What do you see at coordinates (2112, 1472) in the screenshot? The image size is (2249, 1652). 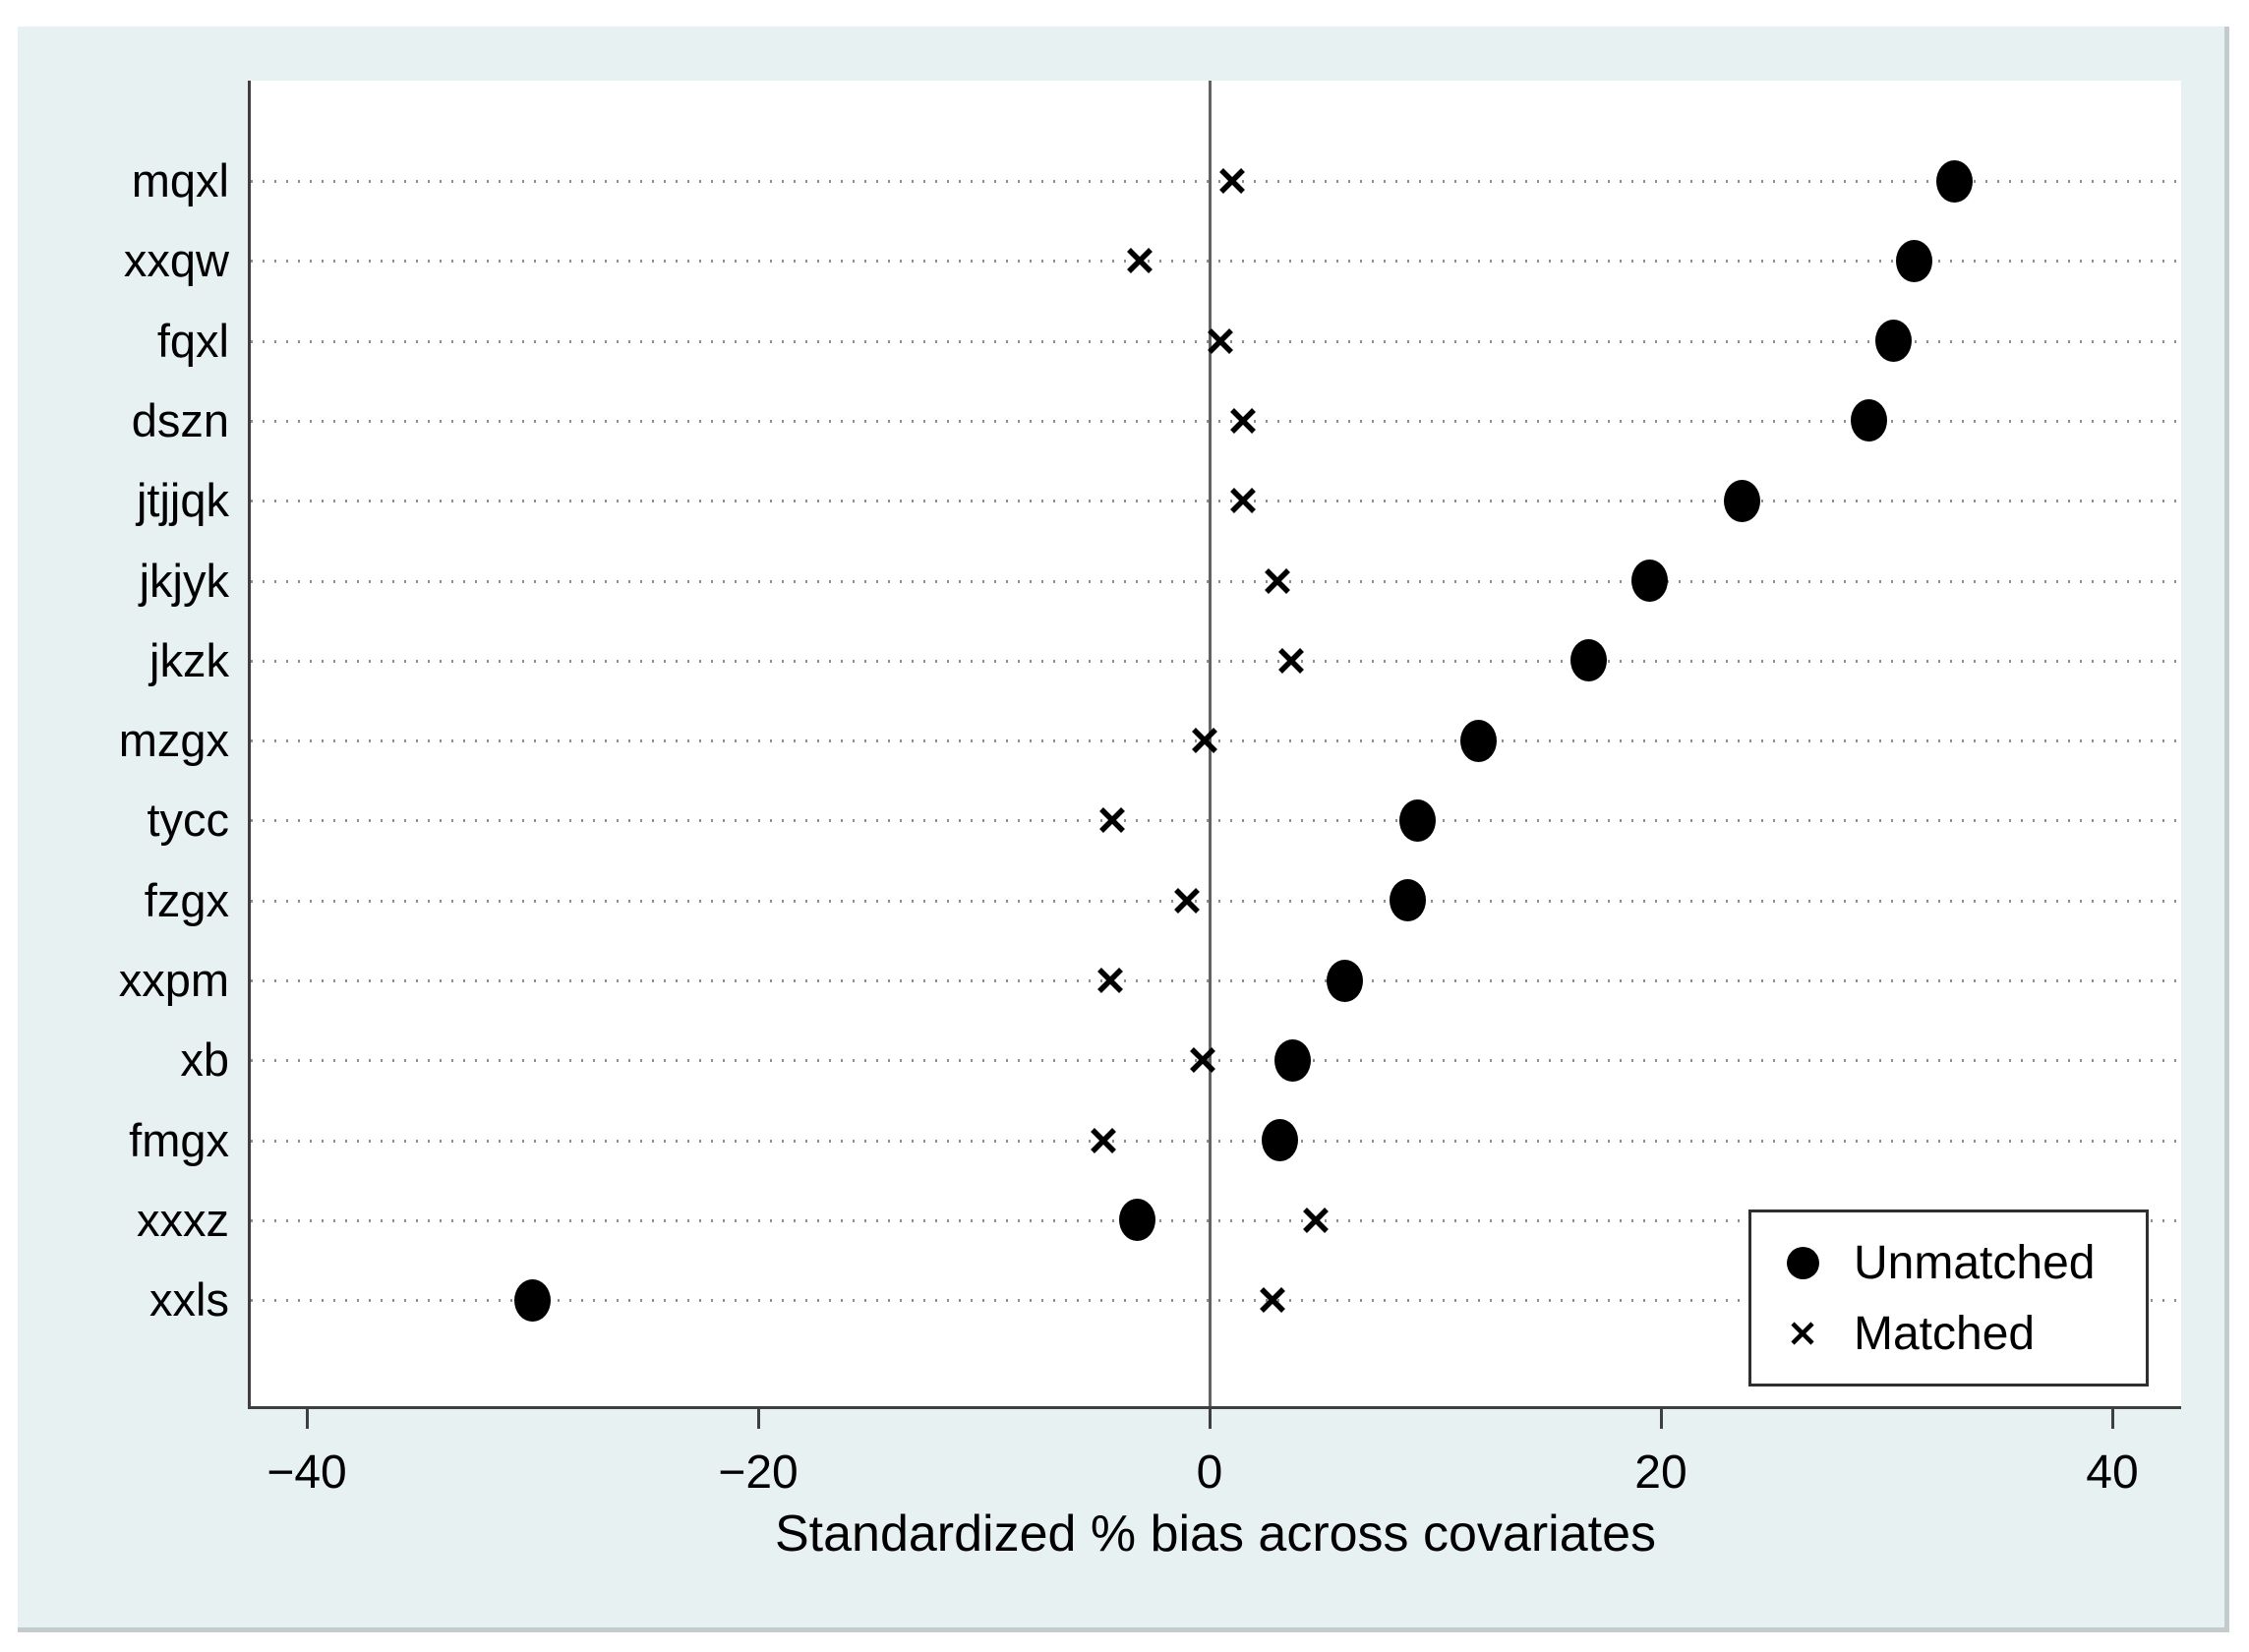 I see `x-tick-label: 40` at bounding box center [2112, 1472].